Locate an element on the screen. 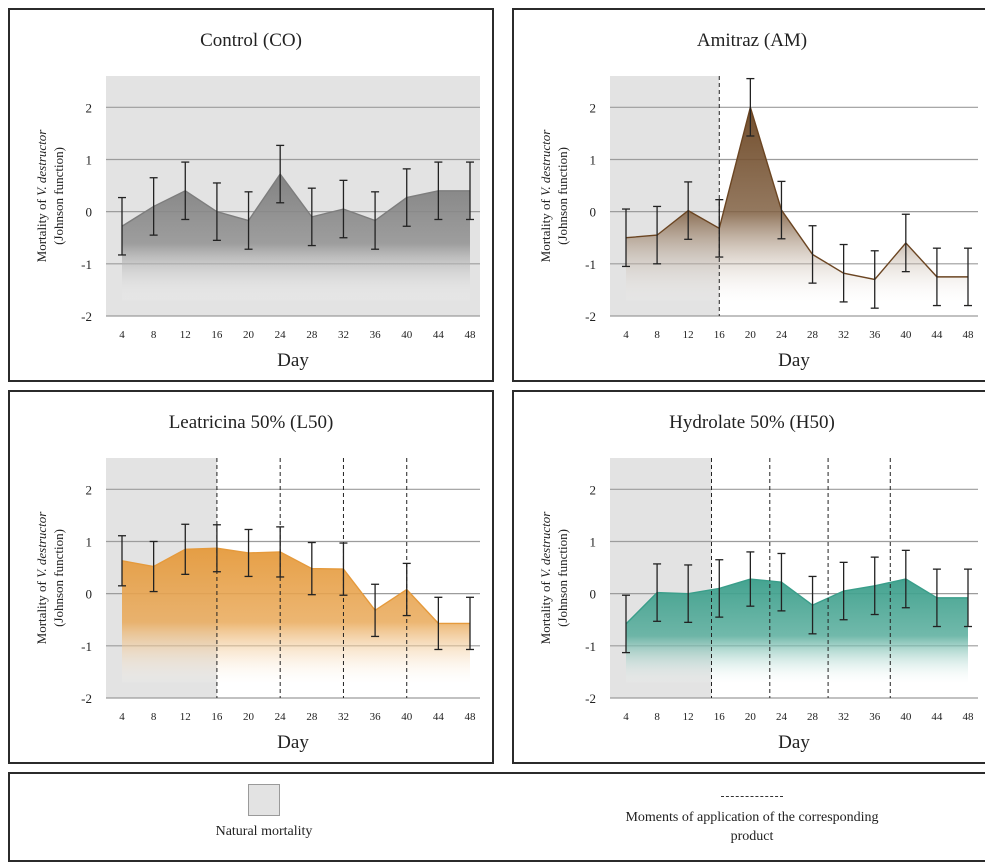 The image size is (985, 862). natural-mortality-swatch is located at coordinates (264, 800).